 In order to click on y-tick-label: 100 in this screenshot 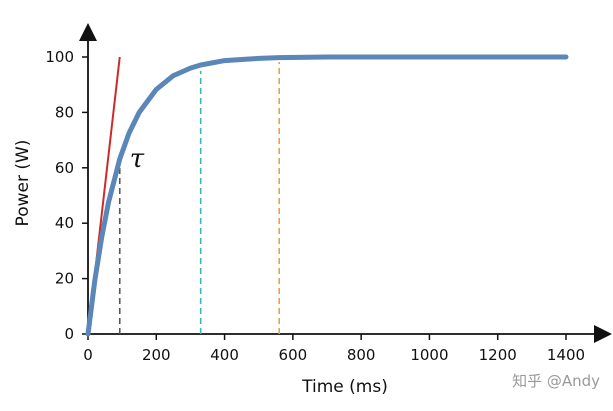, I will do `click(59, 57)`.